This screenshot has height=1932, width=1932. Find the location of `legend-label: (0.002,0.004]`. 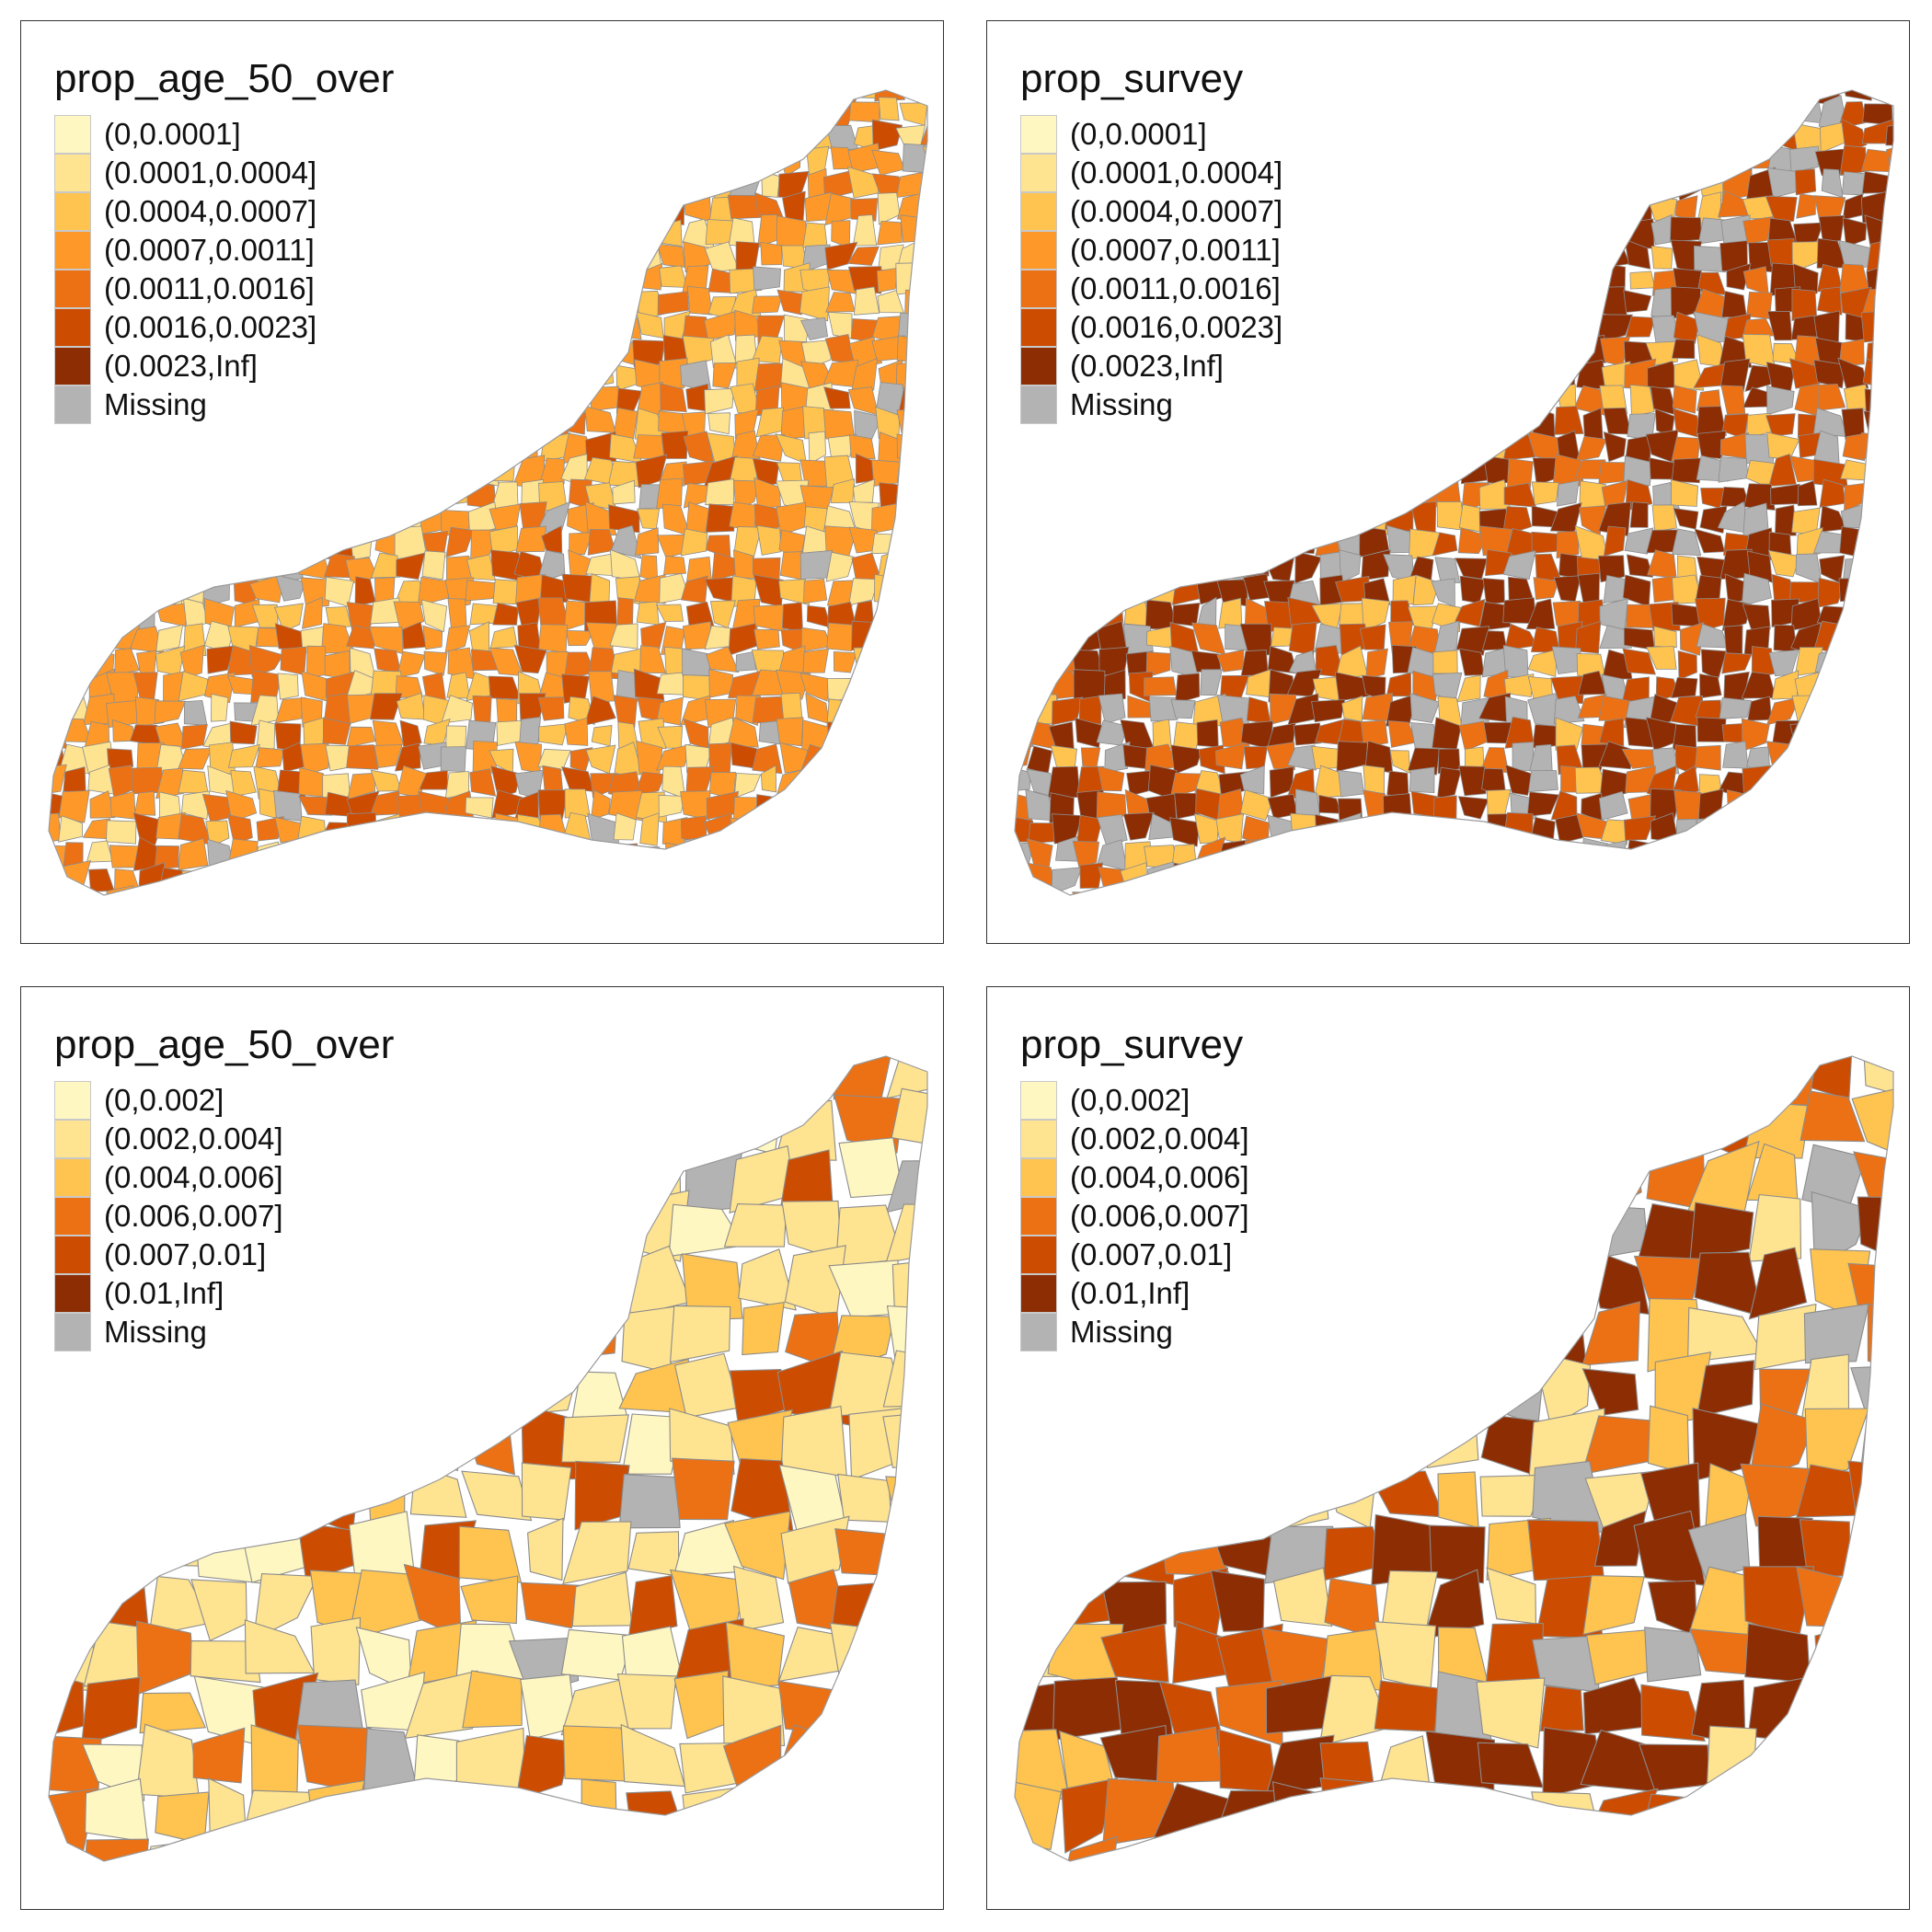

legend-label: (0.002,0.004] is located at coordinates (193, 1138).